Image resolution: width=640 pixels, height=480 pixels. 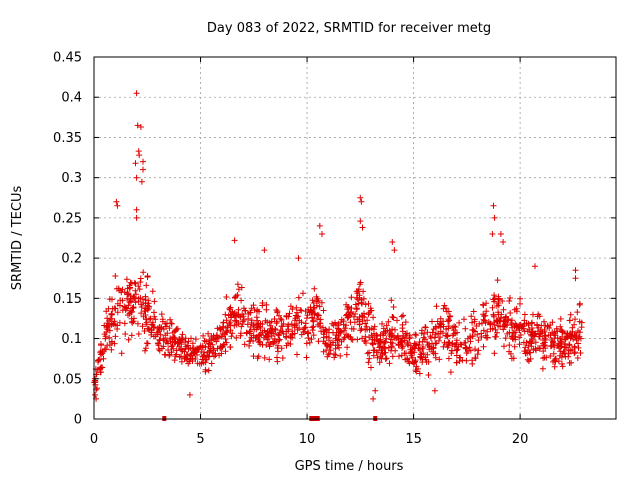 I want to click on x-tick-label: 5, so click(x=200, y=439).